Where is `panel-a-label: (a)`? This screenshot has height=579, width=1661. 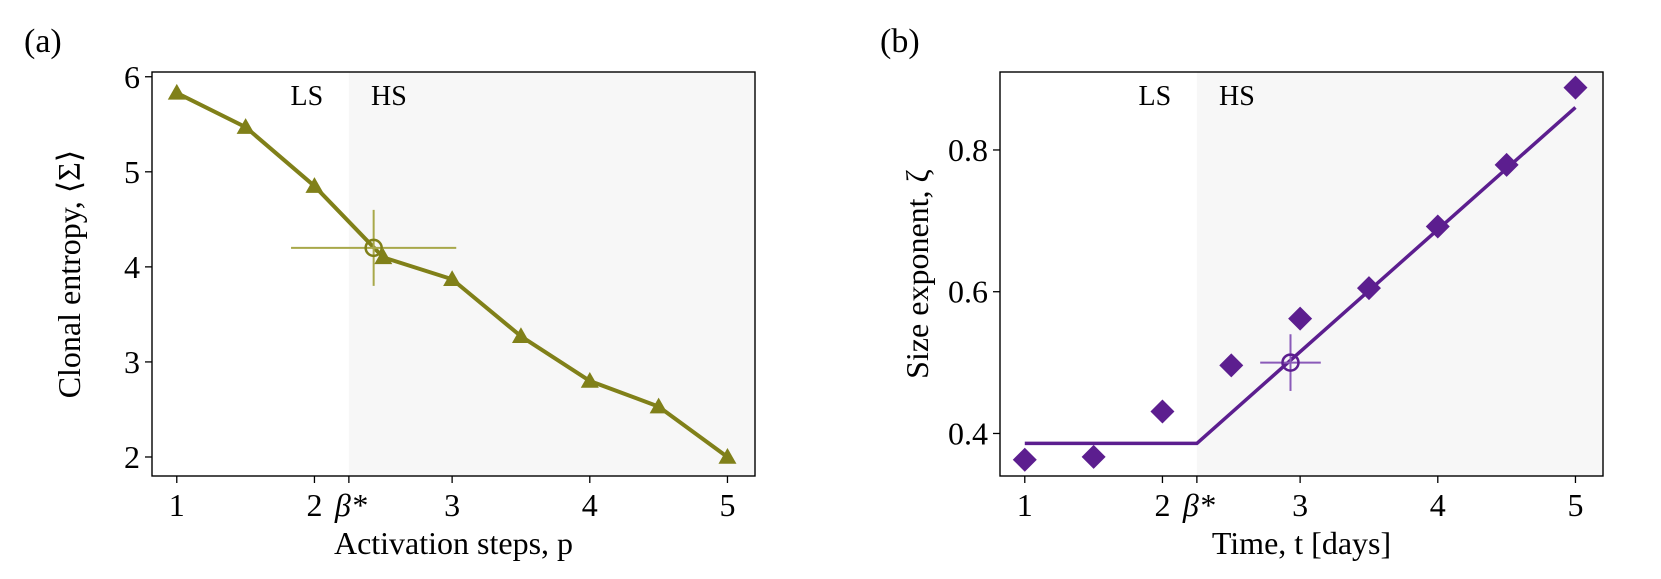
panel-a-label: (a) is located at coordinates (43, 41).